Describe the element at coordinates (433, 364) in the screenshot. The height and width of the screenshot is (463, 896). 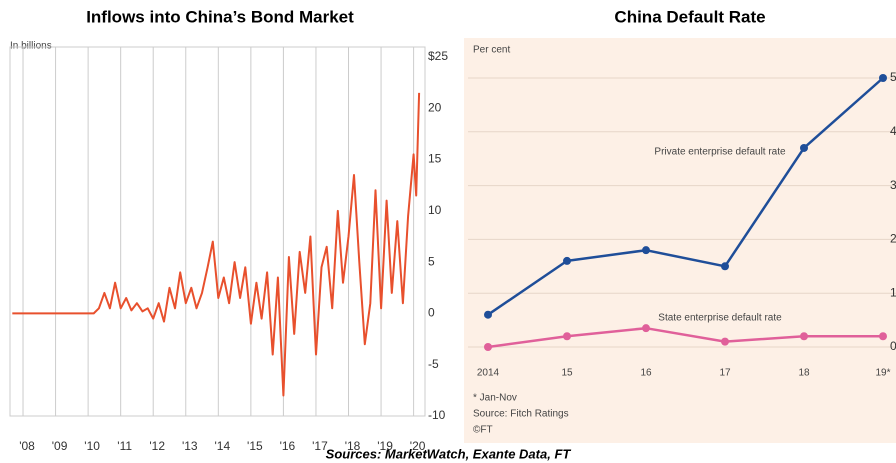
I see `y-tick-label: -5` at that location.